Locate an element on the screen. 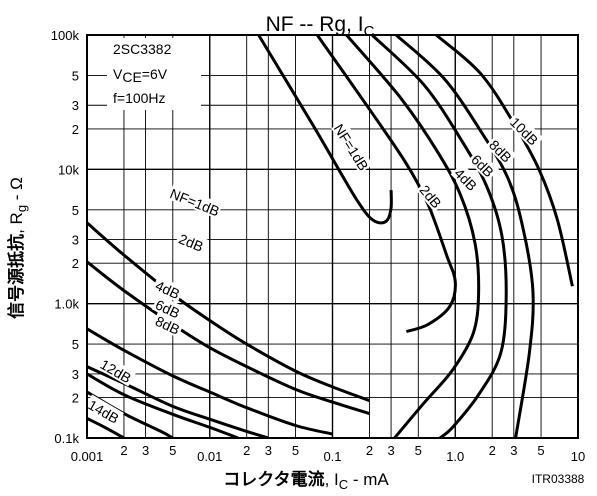 The image size is (597, 496). curve-label-group: 14dB is located at coordinates (104, 410).